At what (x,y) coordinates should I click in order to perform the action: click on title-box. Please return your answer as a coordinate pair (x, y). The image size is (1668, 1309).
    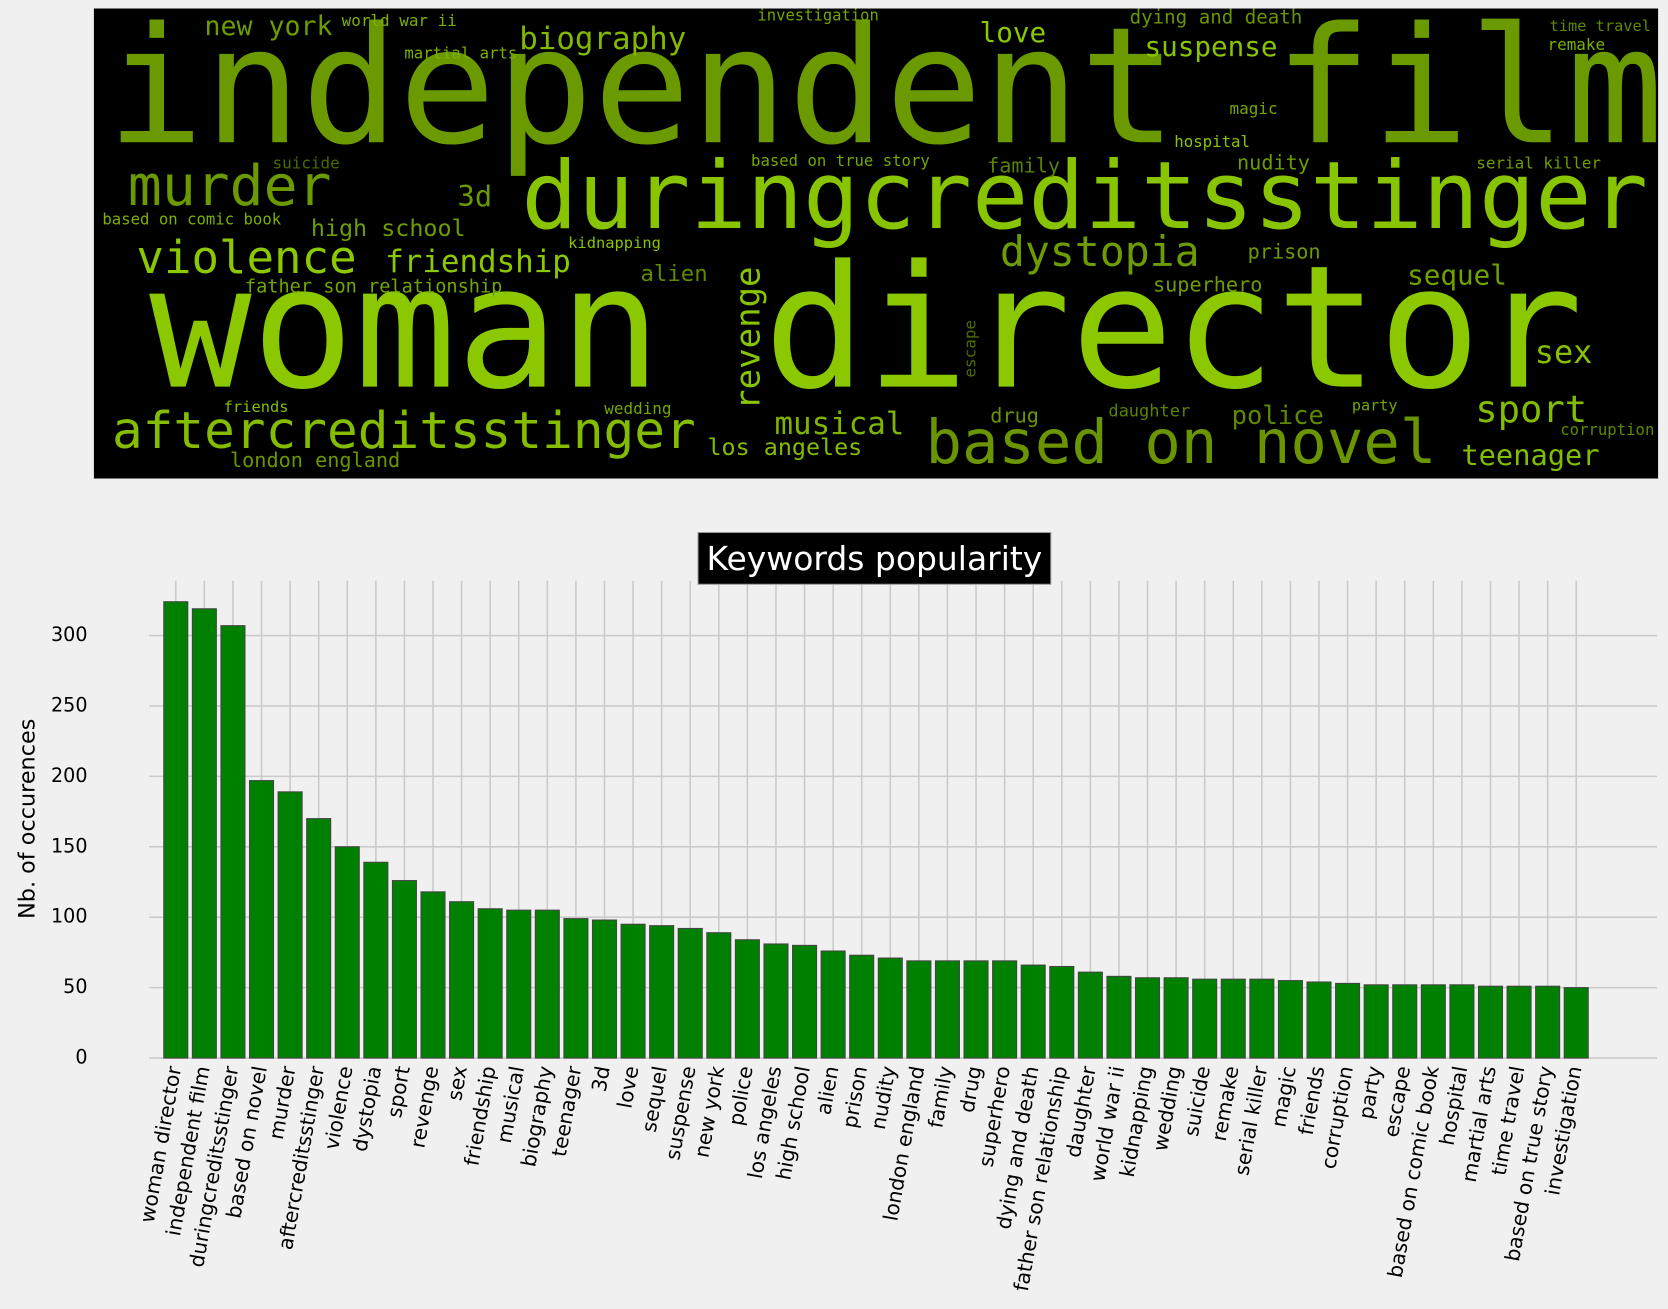
    Looking at the image, I should click on (874, 558).